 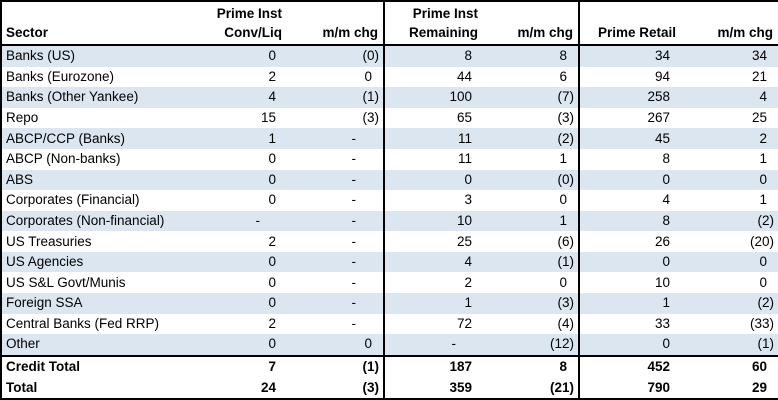 What do you see at coordinates (531, 77) in the screenshot?
I see `cell: 6` at bounding box center [531, 77].